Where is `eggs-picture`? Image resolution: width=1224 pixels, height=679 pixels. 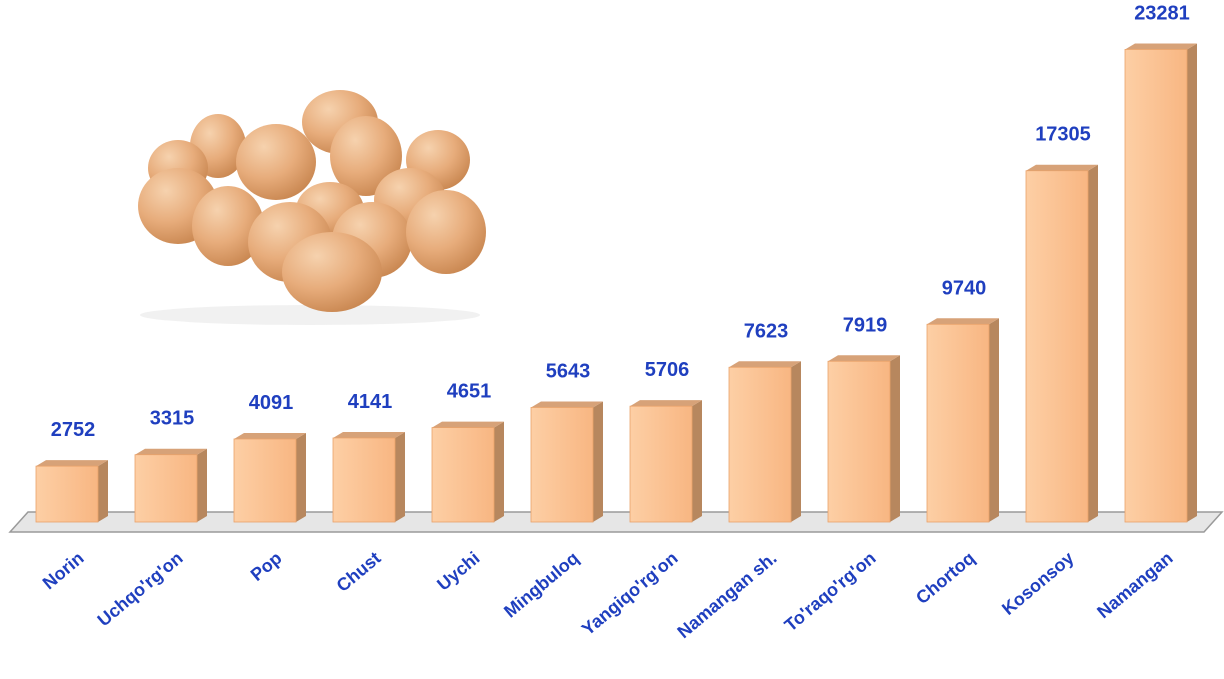
eggs-picture is located at coordinates (312, 207).